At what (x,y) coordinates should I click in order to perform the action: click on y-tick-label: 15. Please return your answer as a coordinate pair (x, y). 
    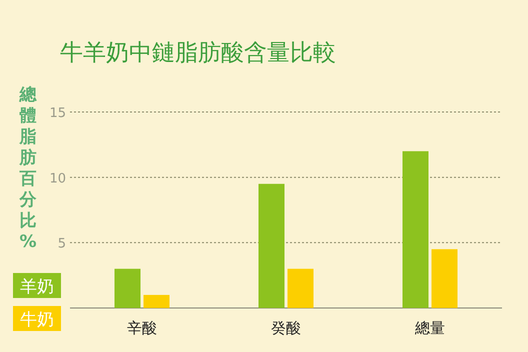
    Looking at the image, I should click on (57, 113).